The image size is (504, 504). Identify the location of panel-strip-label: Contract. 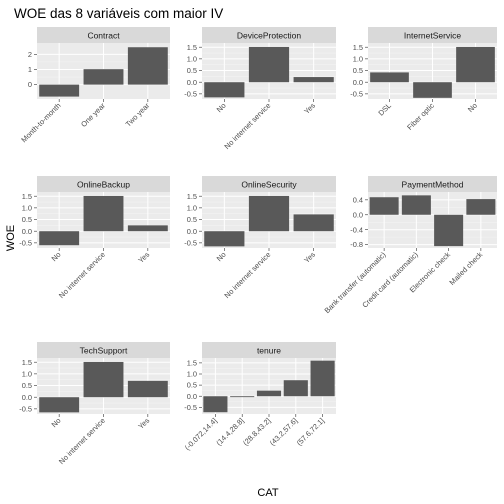
(103, 36).